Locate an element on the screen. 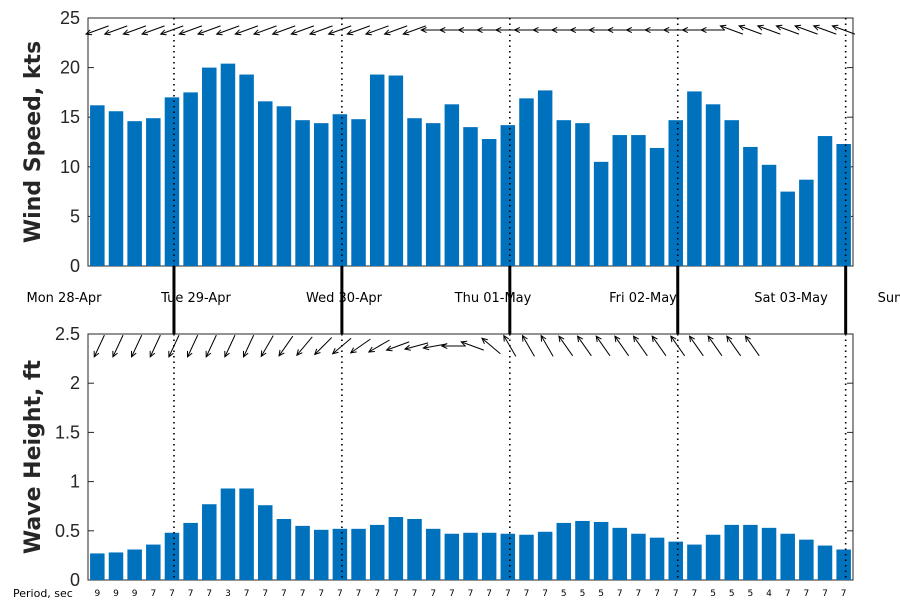 This screenshot has width=900, height=600. day-label: Thu 01-May is located at coordinates (493, 298).